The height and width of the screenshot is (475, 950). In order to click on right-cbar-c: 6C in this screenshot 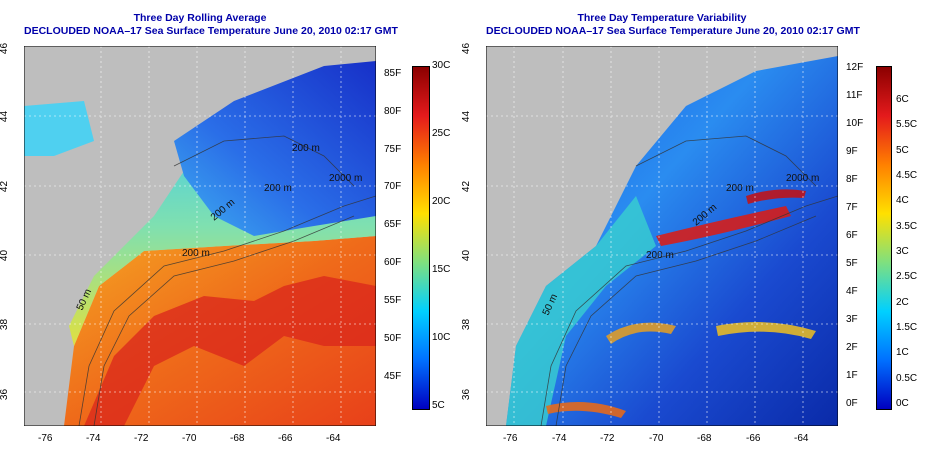, I will do `click(902, 99)`.